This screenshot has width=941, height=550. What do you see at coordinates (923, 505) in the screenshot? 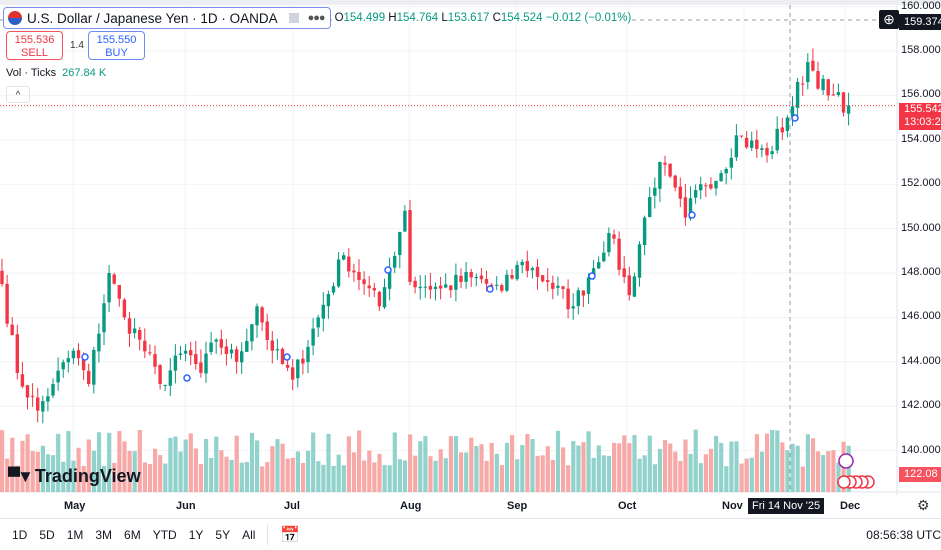
I see `settings-gear-icon: ⚙` at bounding box center [923, 505].